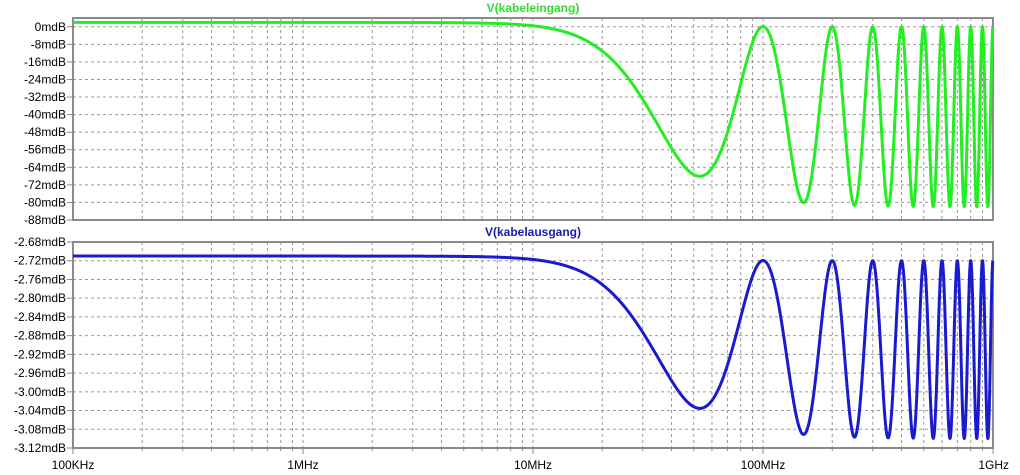 The width and height of the screenshot is (1020, 475). What do you see at coordinates (40, 373) in the screenshot?
I see `y-tick-label: -2.96mdB` at bounding box center [40, 373].